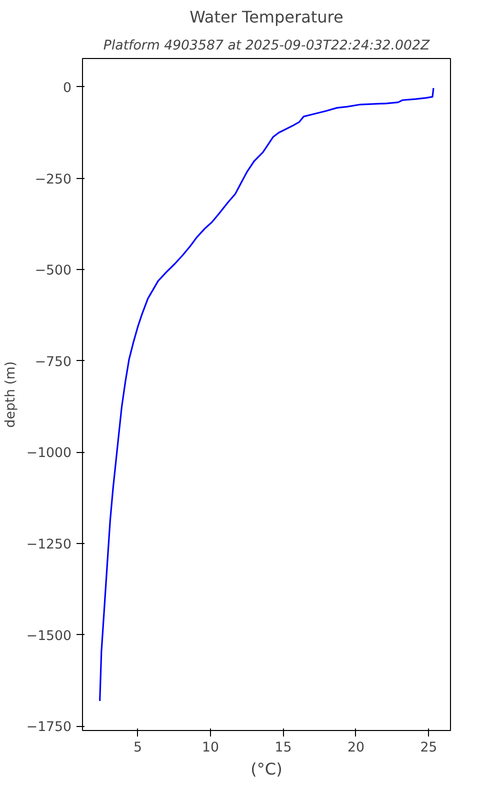  Describe the element at coordinates (355, 748) in the screenshot. I see `x-tick-label: 20` at that location.